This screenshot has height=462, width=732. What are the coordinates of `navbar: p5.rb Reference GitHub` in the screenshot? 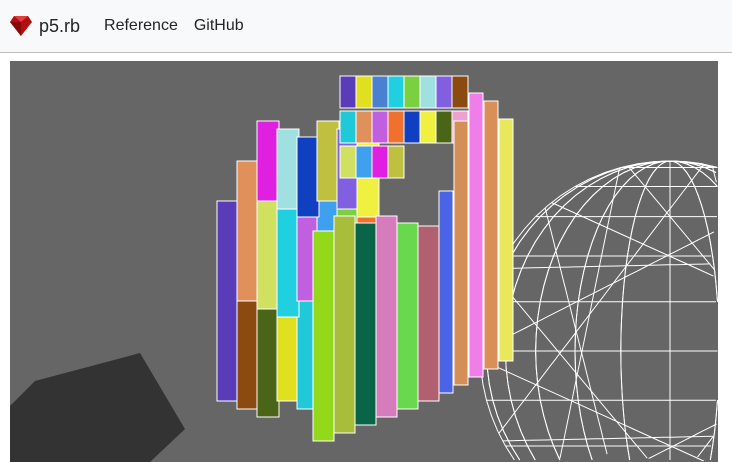 It's located at (366, 26).